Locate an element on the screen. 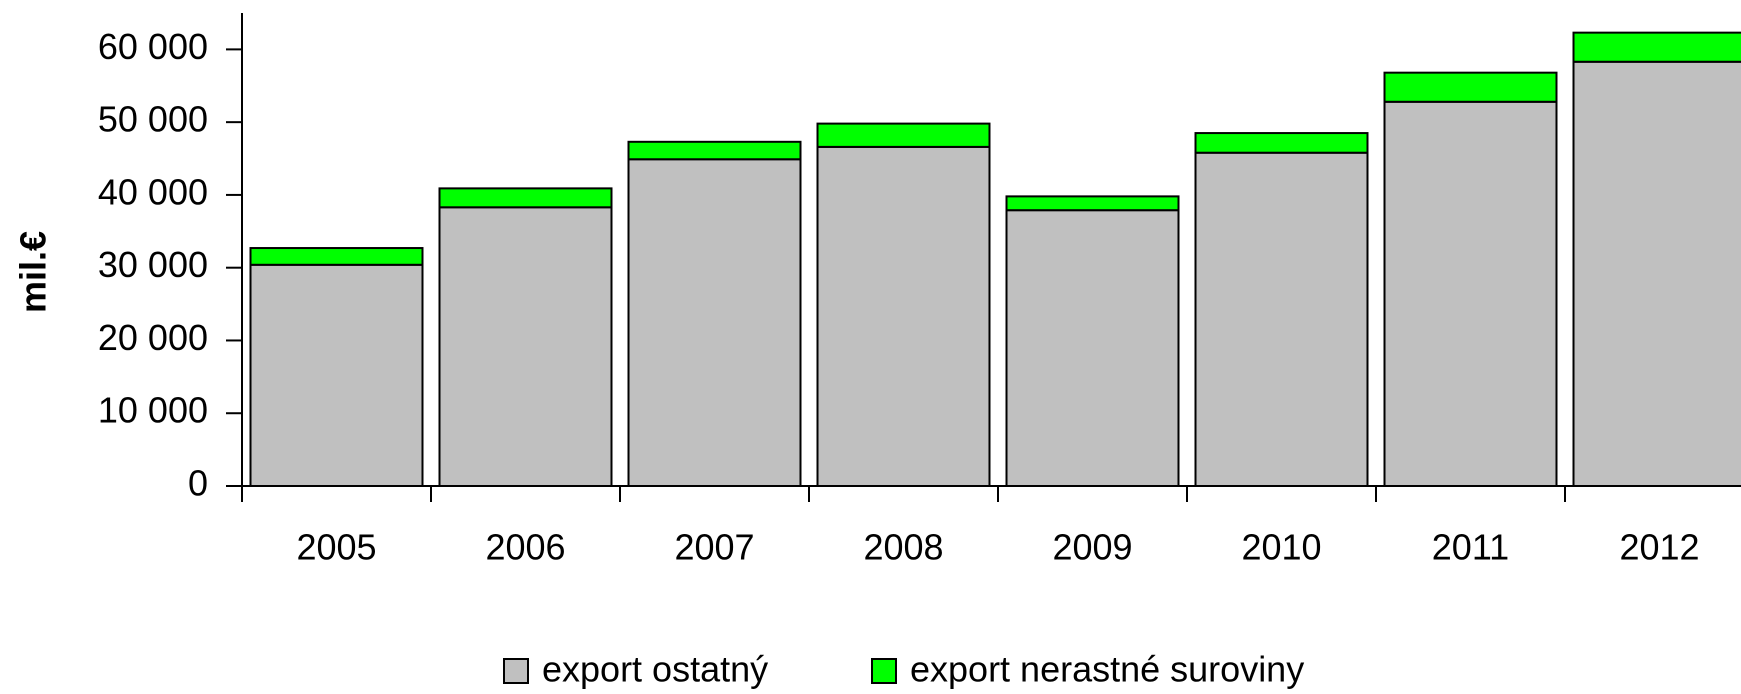  legend-label: export nerastné suroviny is located at coordinates (1107, 669).